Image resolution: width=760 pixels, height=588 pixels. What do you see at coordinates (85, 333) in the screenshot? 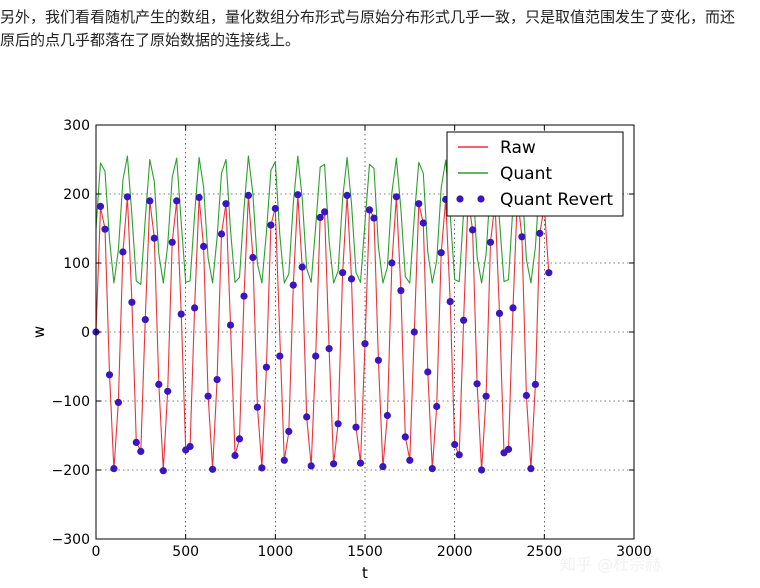
I see `y-tick-label: 0` at bounding box center [85, 333].